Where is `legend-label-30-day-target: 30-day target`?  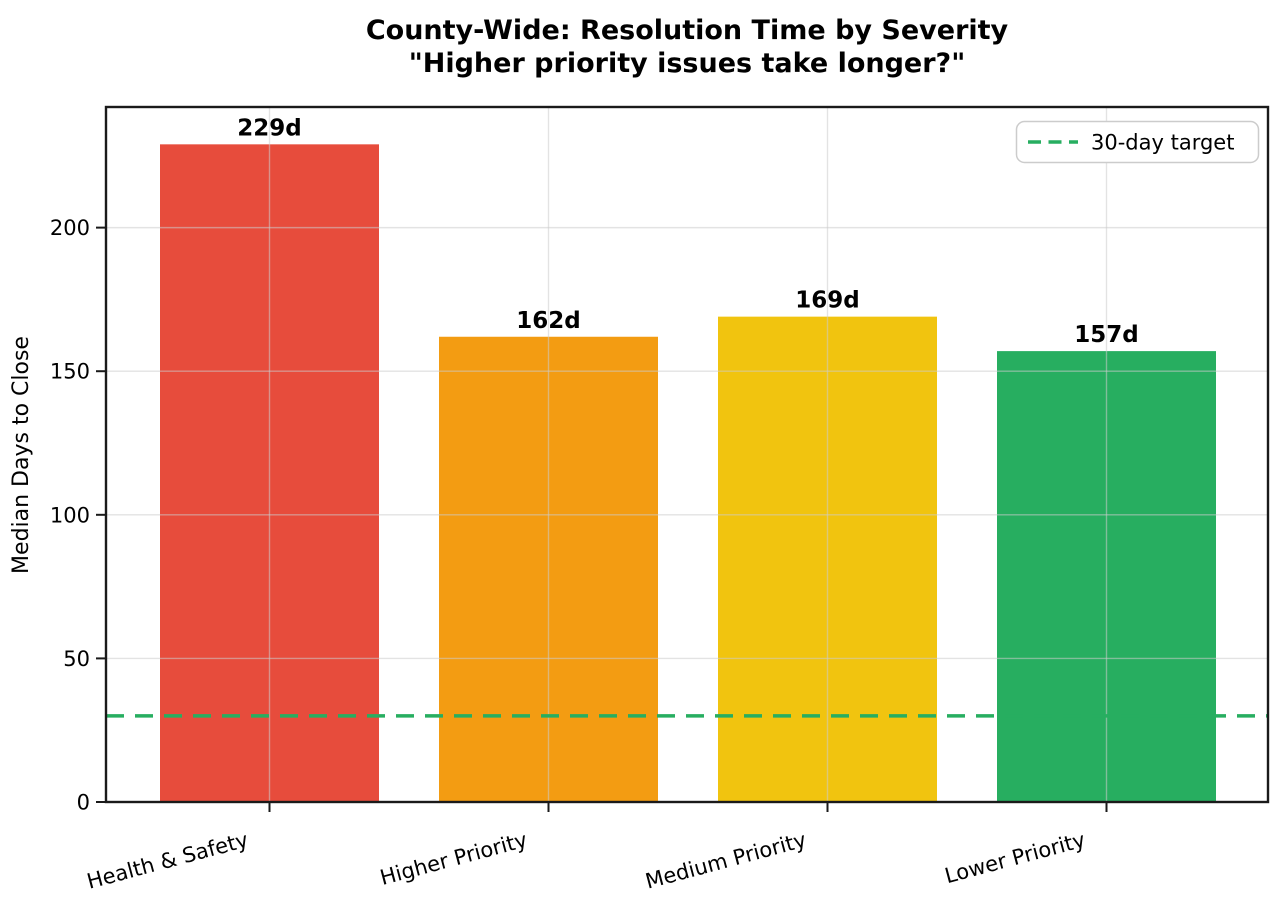
legend-label-30-day-target: 30-day target is located at coordinates (1162, 143).